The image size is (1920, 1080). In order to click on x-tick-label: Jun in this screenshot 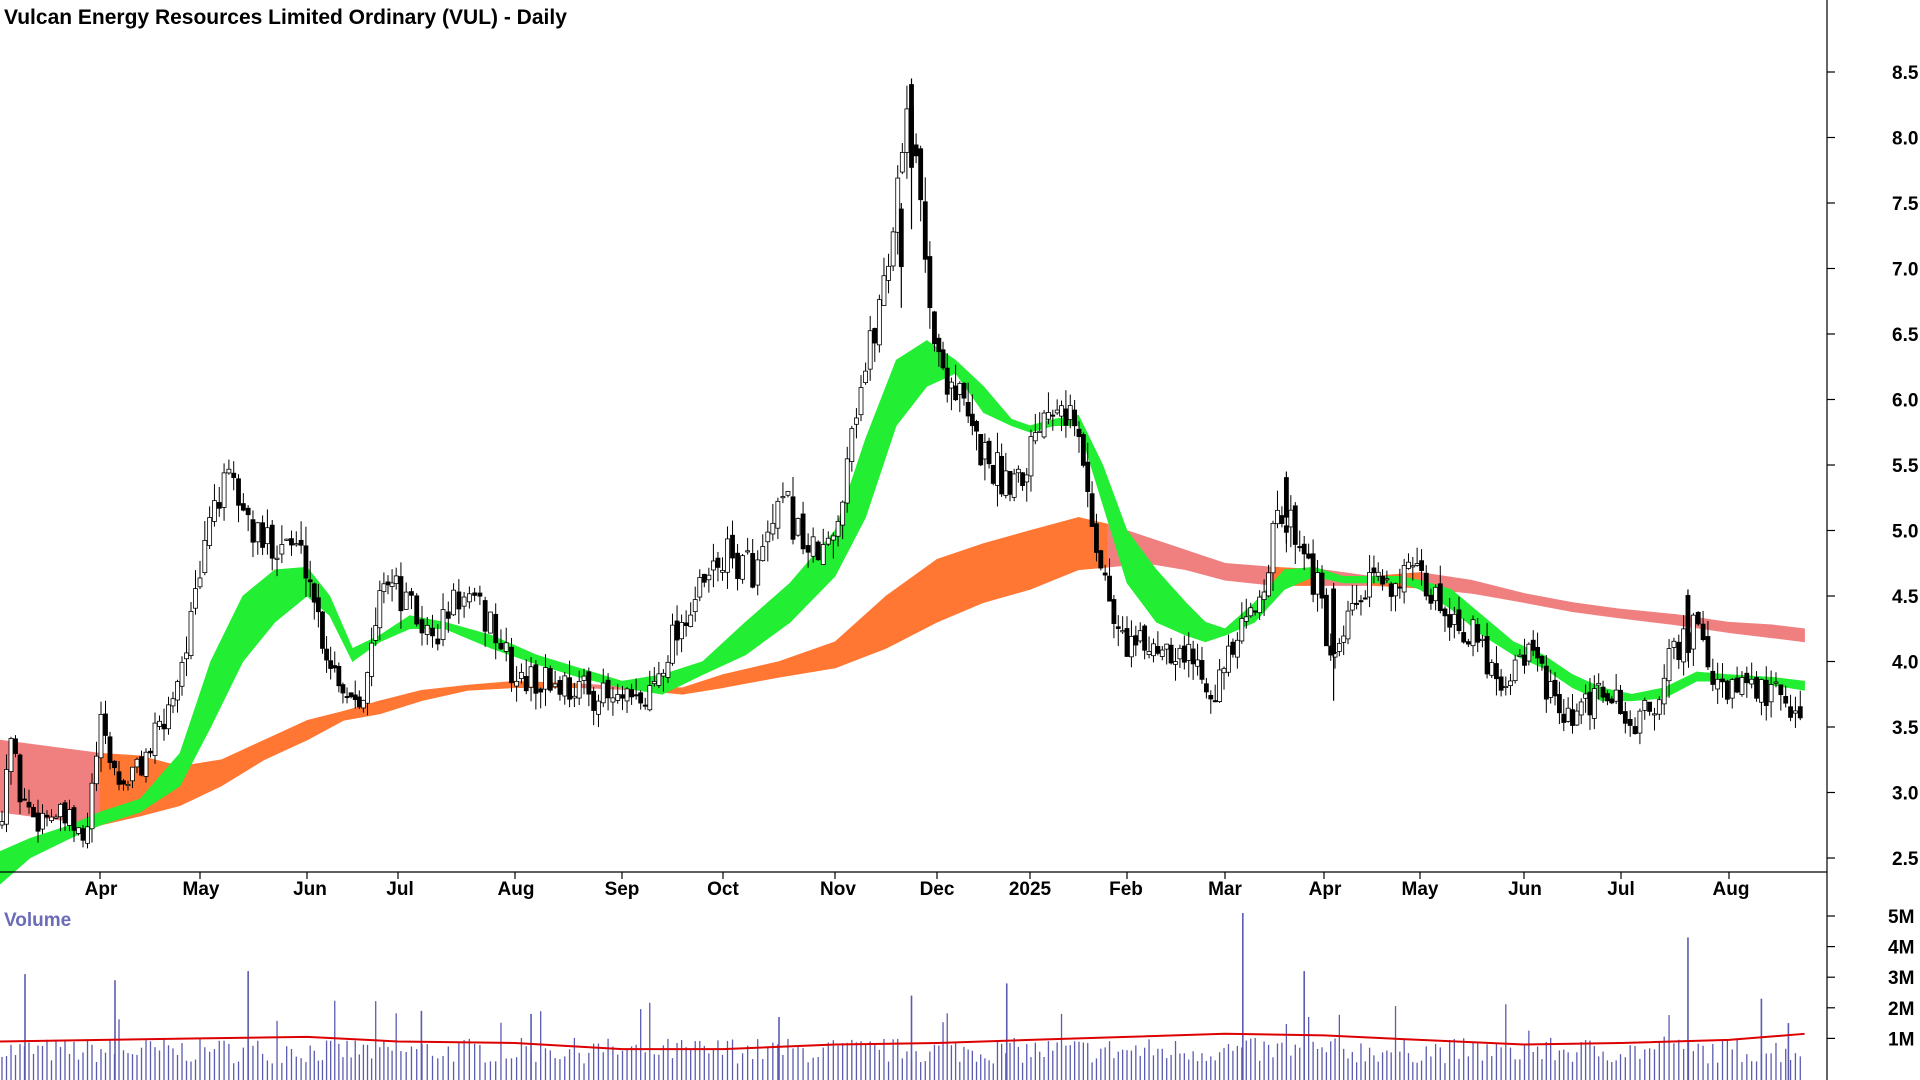, I will do `click(310, 889)`.